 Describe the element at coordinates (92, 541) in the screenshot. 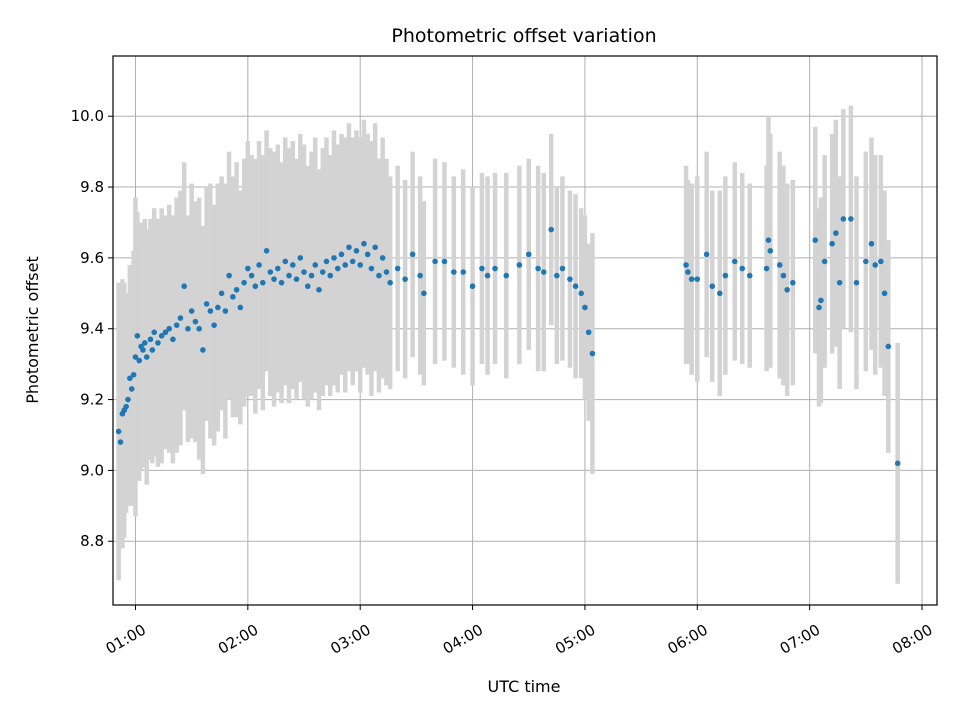

I see `y-tick-label: 8.8` at that location.